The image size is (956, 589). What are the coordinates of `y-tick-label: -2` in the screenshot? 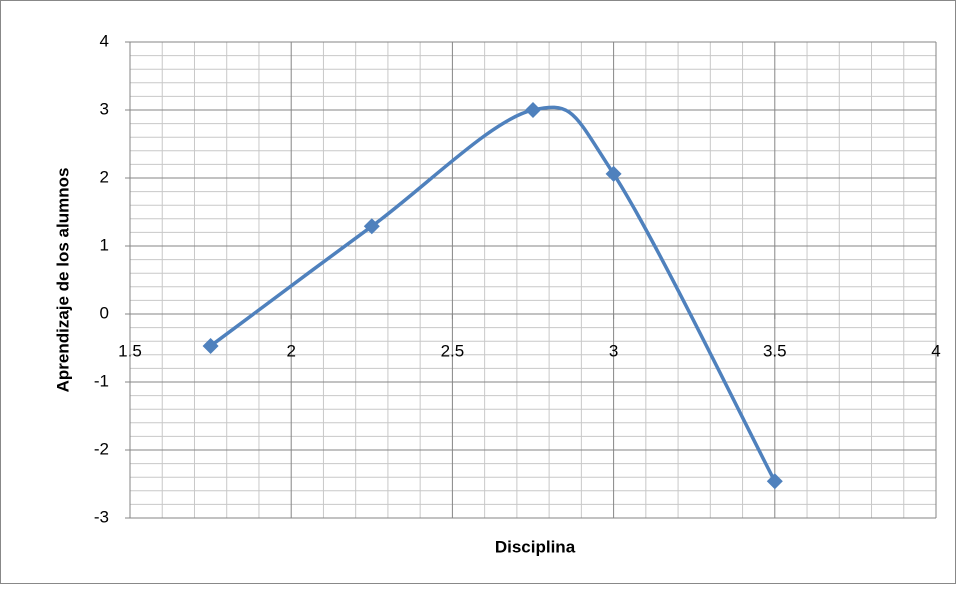 It's located at (101, 448).